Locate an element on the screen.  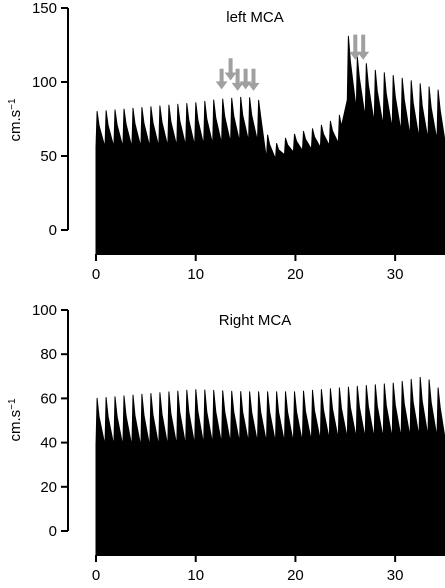
right-mca-title: Right MCA is located at coordinates (255, 320).